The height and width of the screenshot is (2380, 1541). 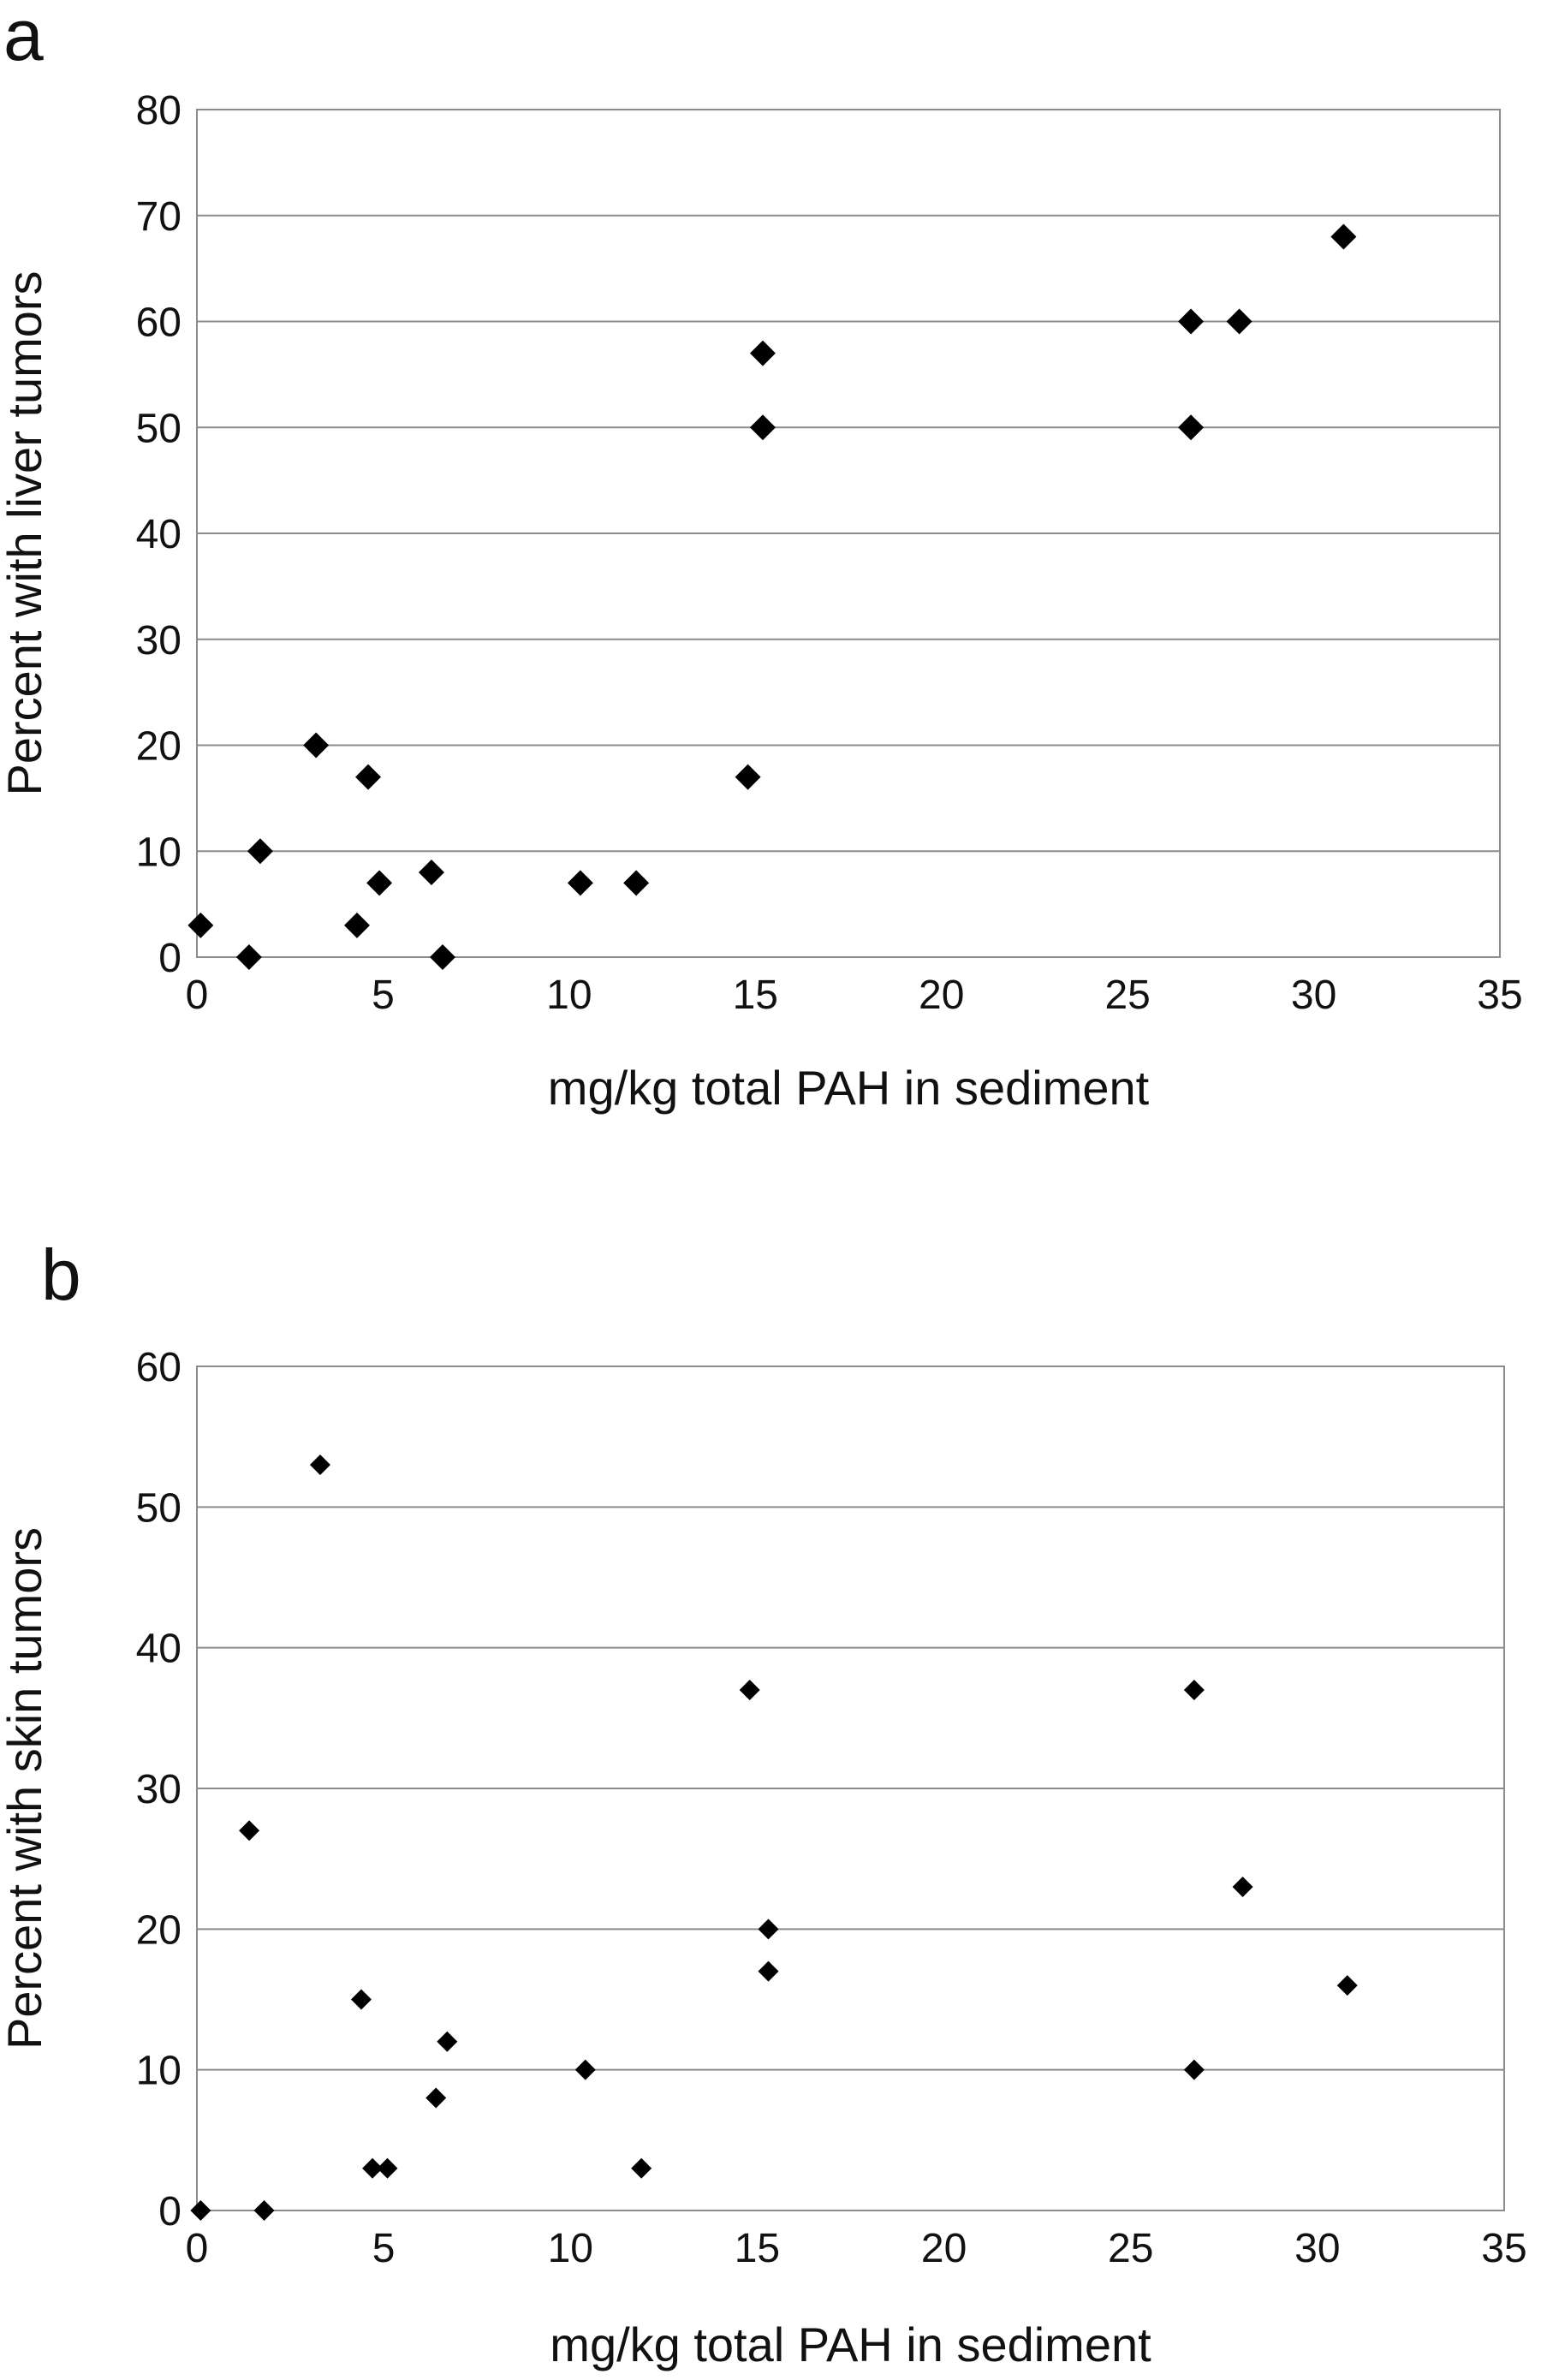 I want to click on y-tick-label: 80, so click(x=158, y=111).